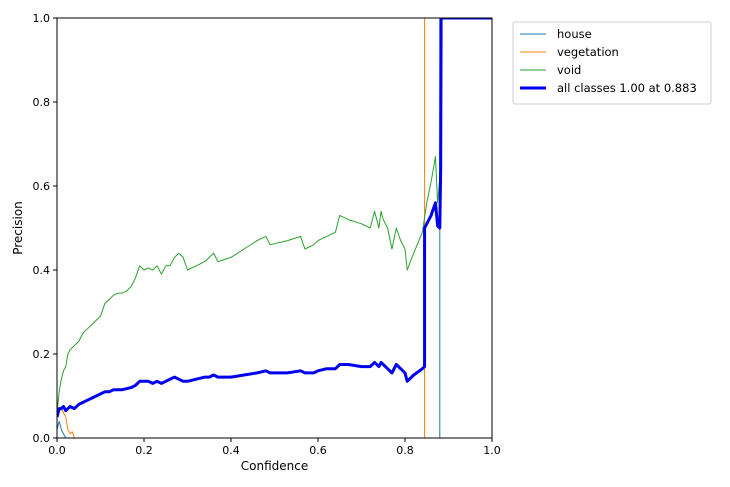 Image resolution: width=730 pixels, height=487 pixels. What do you see at coordinates (588, 52) in the screenshot?
I see `legend-label-1: vegetation` at bounding box center [588, 52].